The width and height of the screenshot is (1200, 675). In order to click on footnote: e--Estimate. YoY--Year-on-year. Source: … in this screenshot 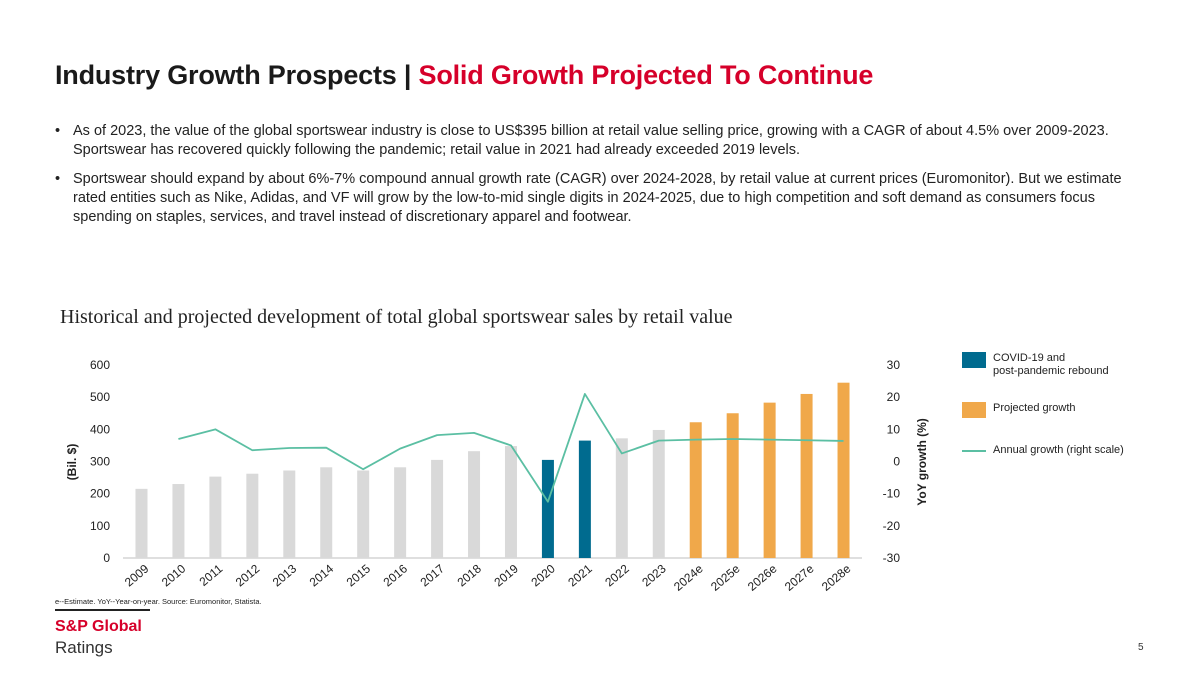, I will do `click(158, 601)`.